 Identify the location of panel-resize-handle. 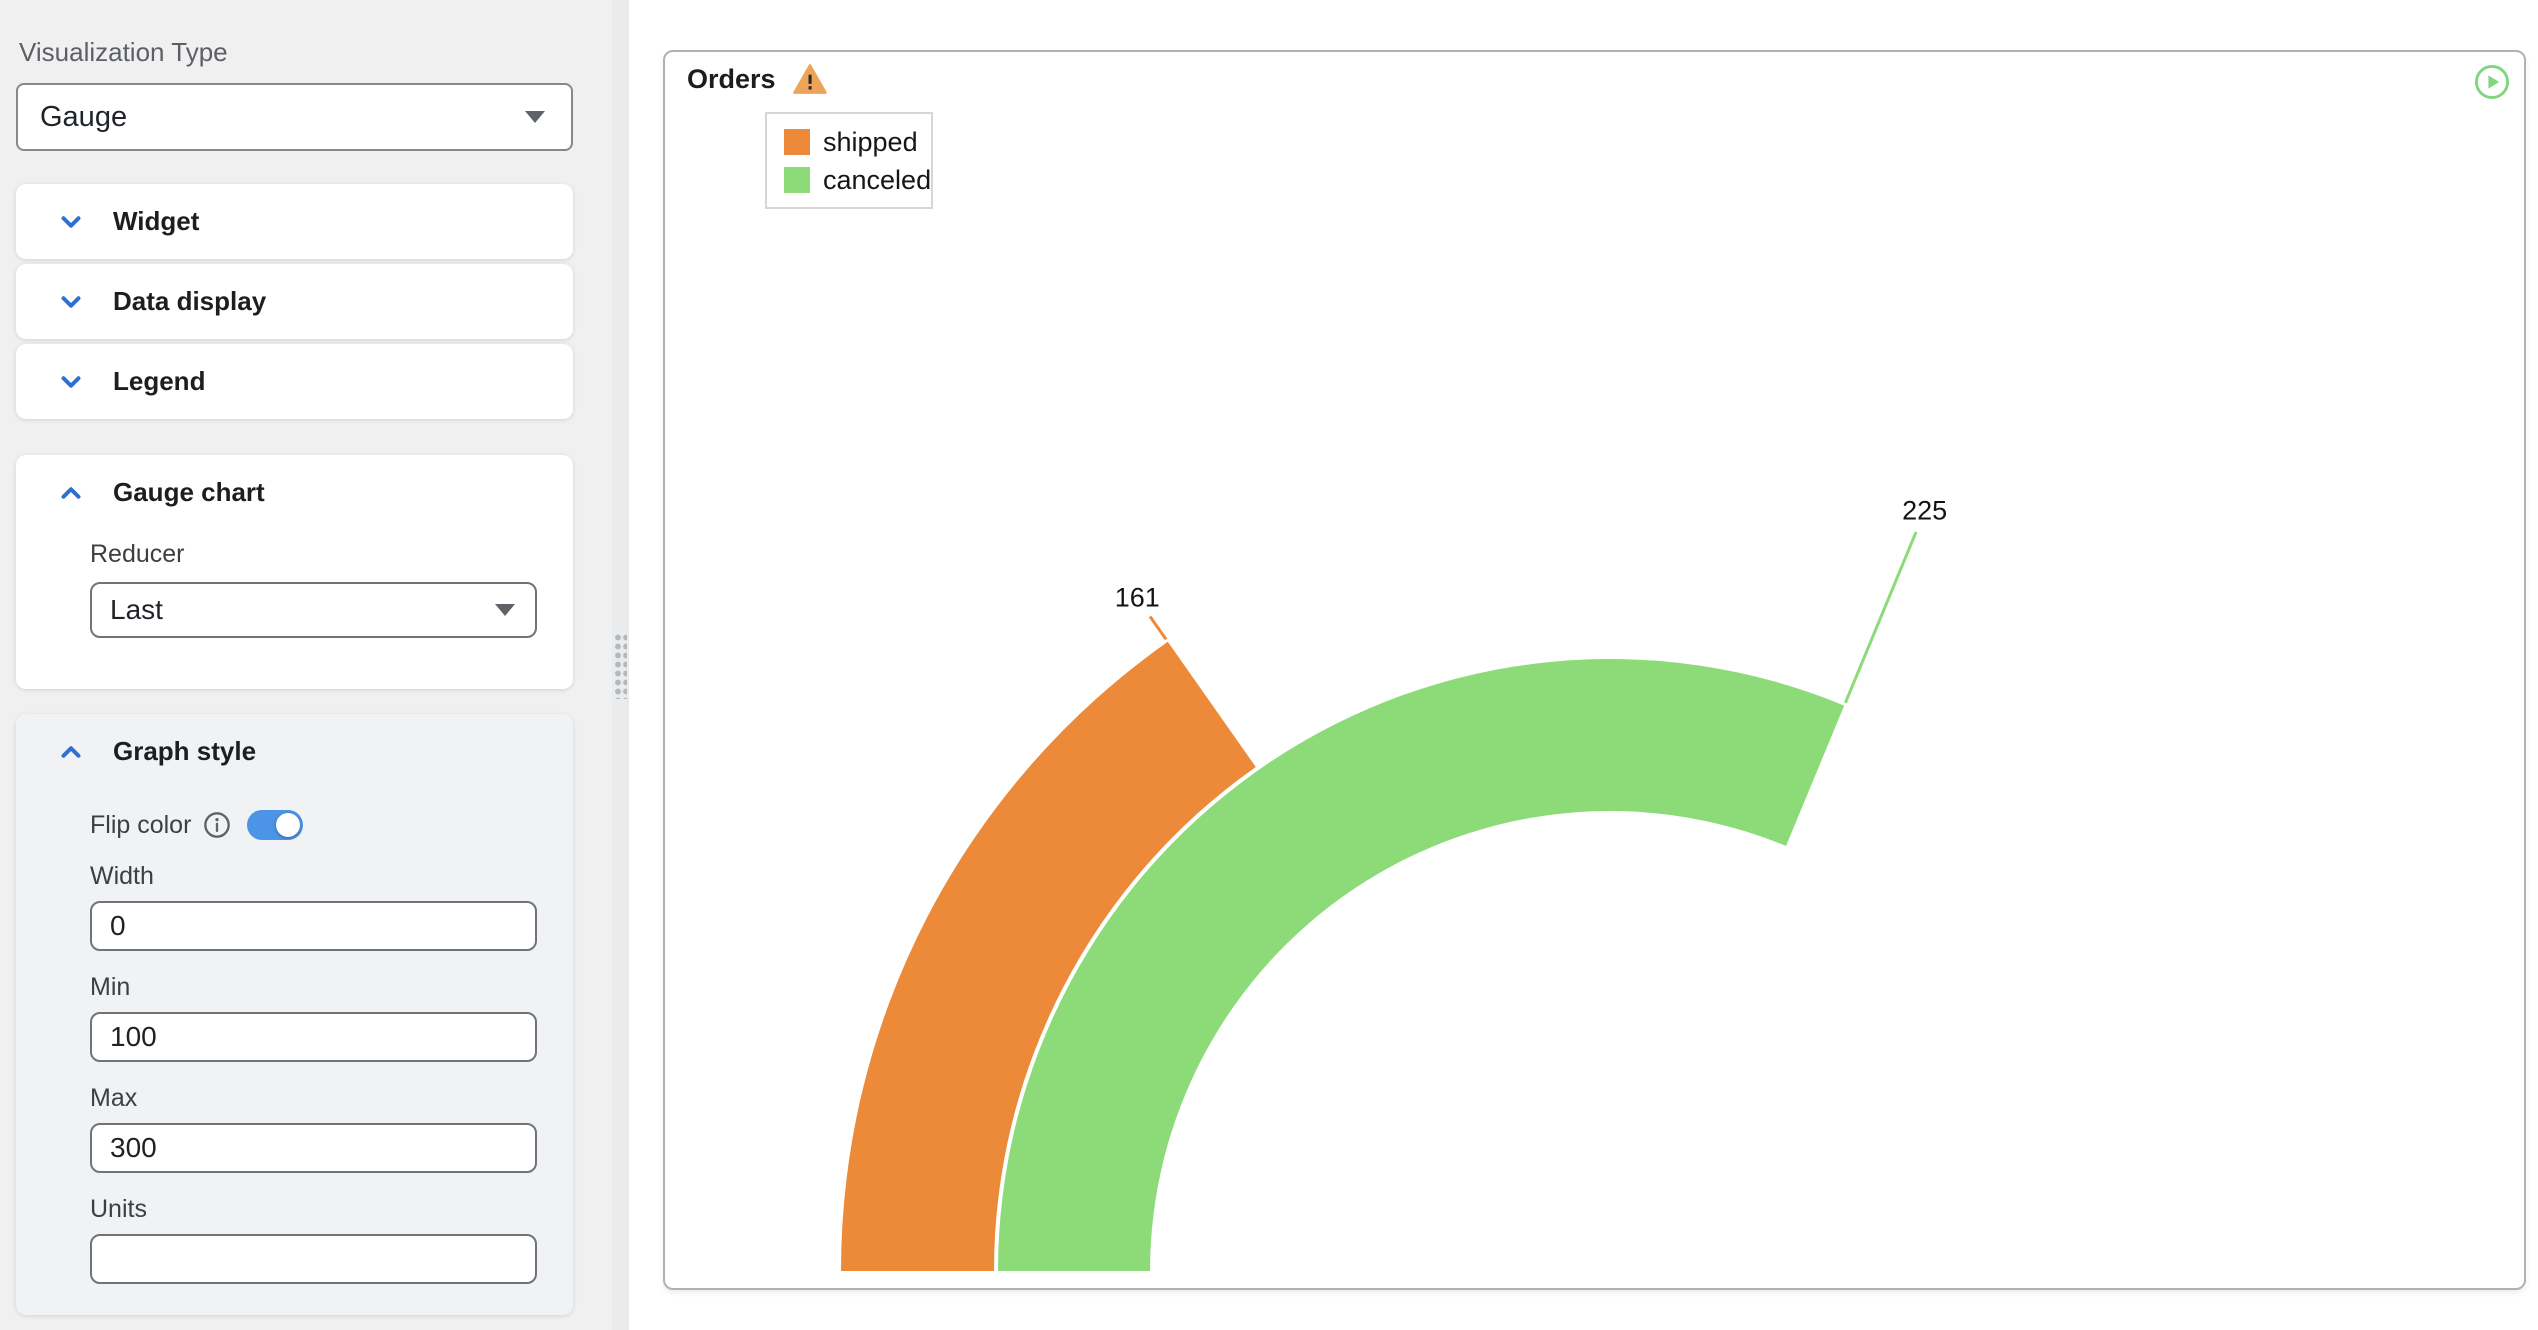
(620, 665).